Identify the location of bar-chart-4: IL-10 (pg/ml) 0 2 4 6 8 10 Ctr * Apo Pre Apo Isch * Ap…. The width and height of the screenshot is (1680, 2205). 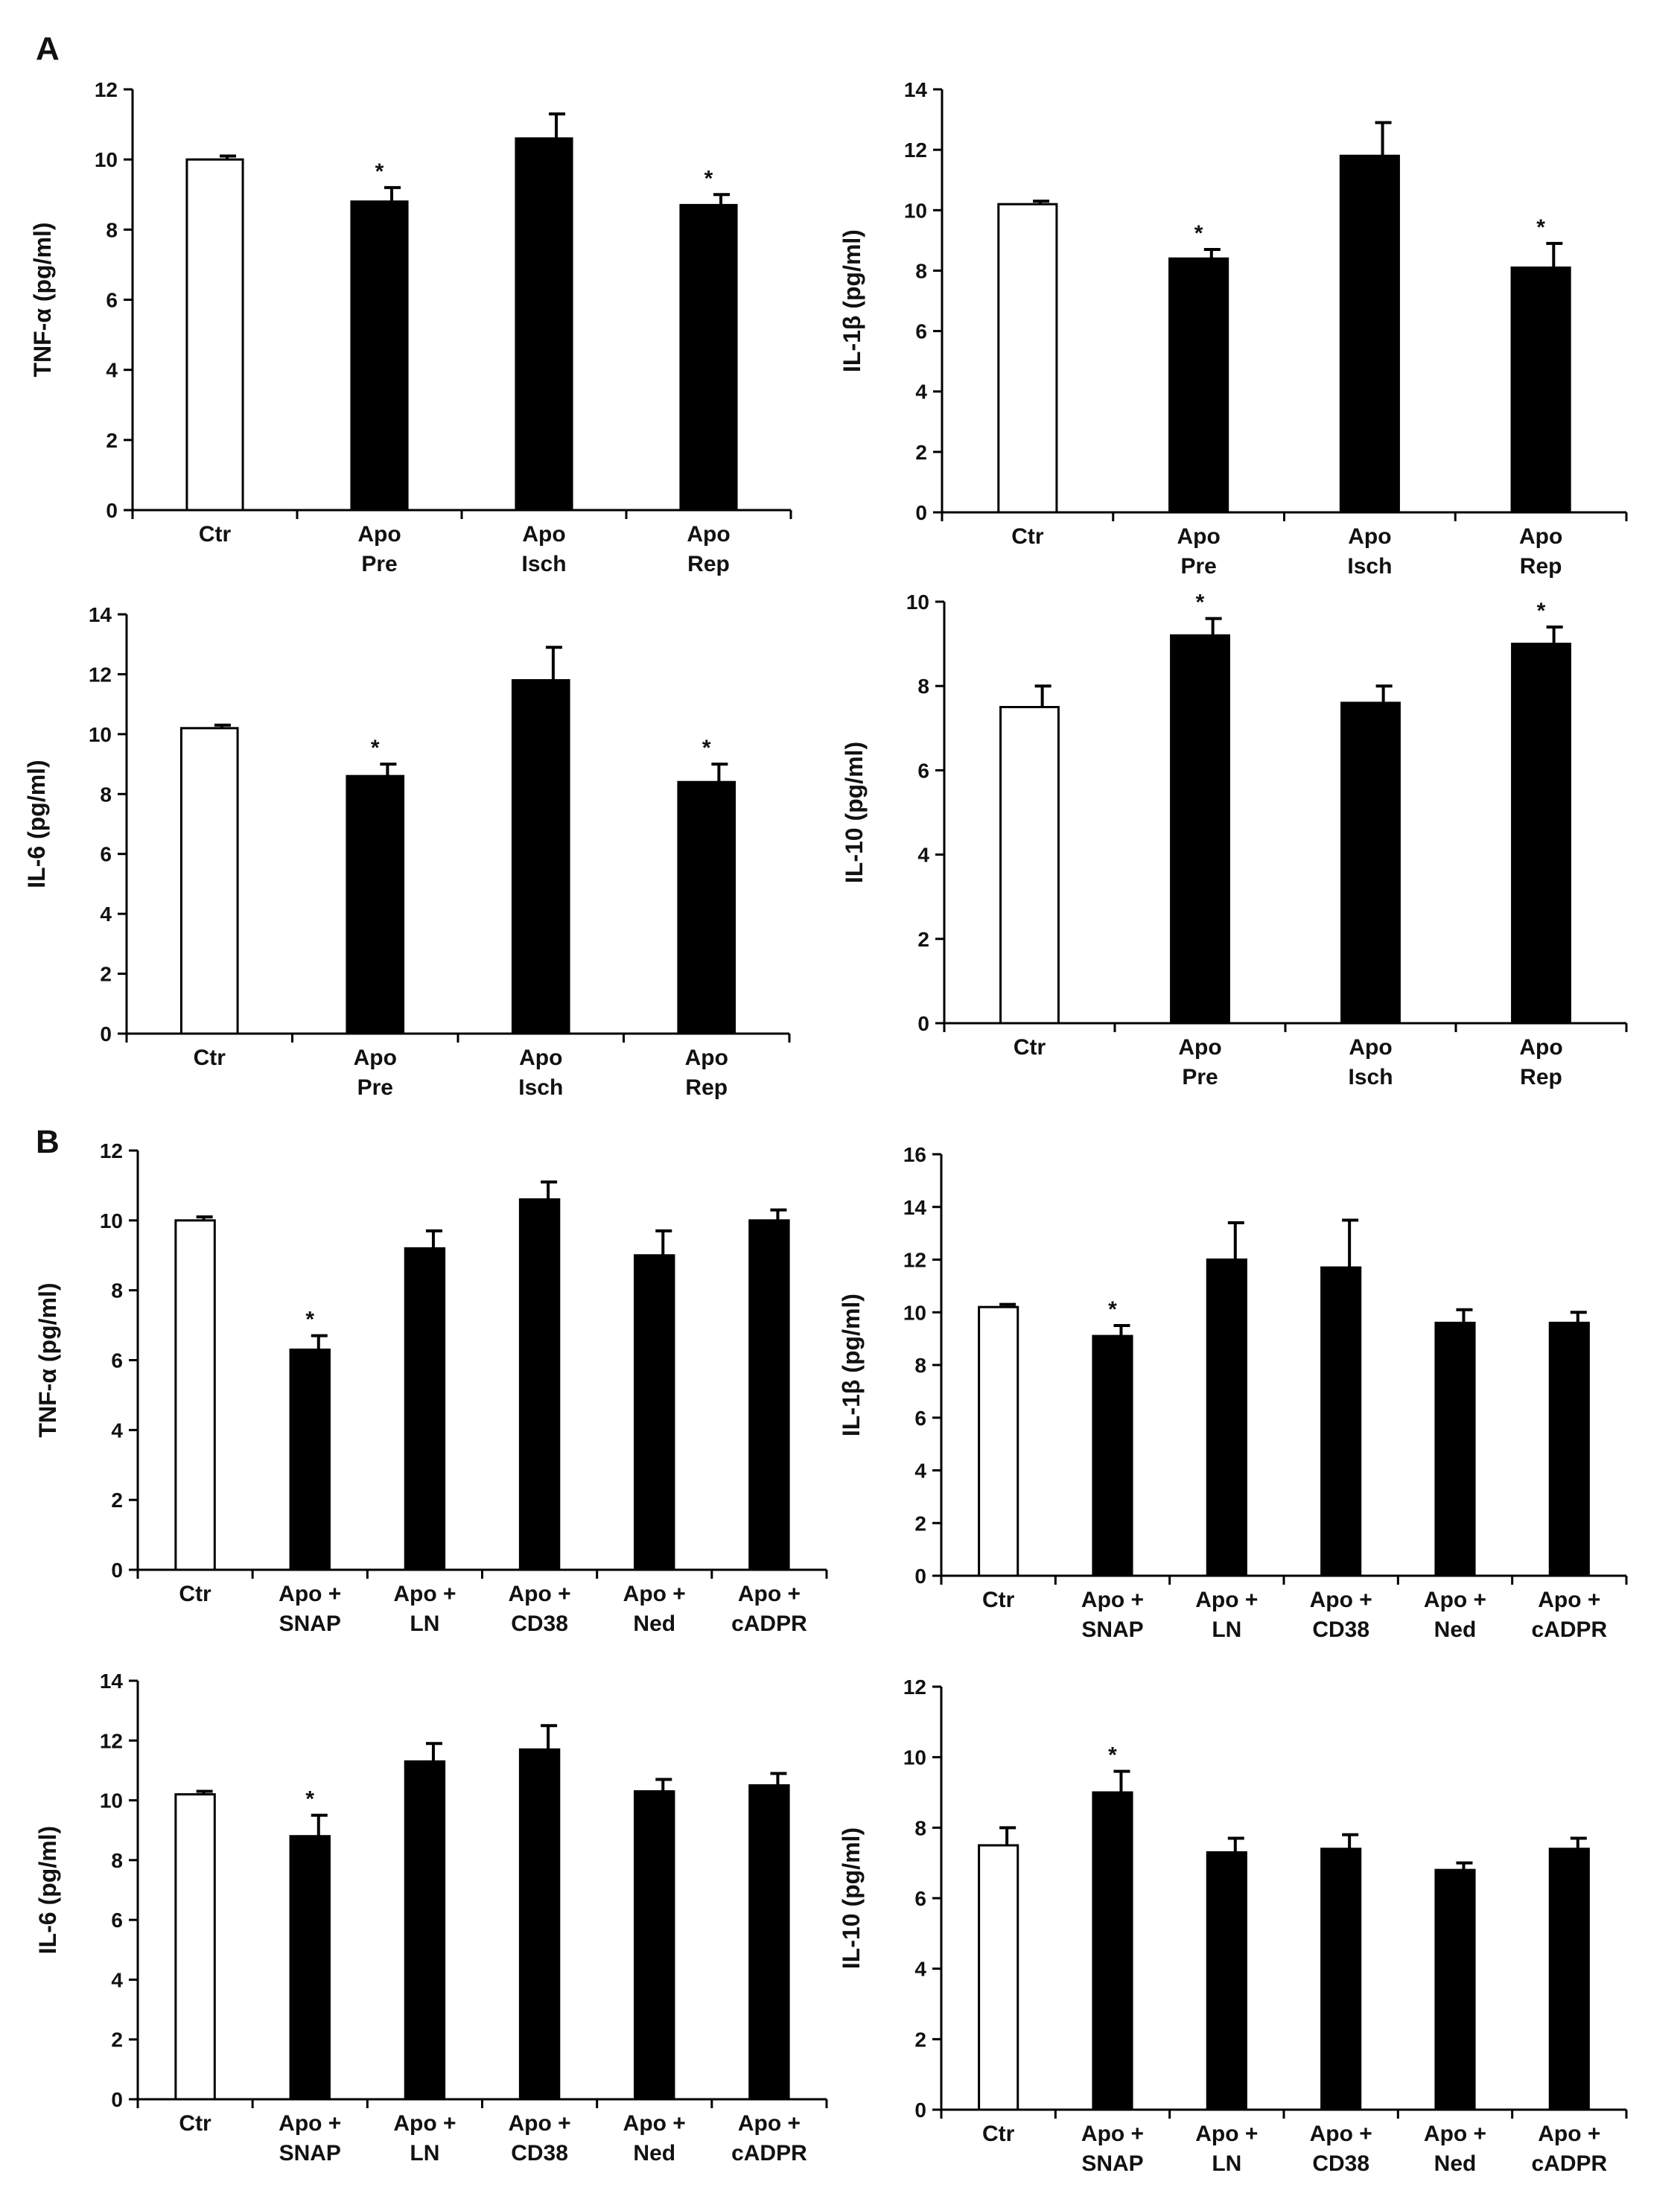
(1234, 840).